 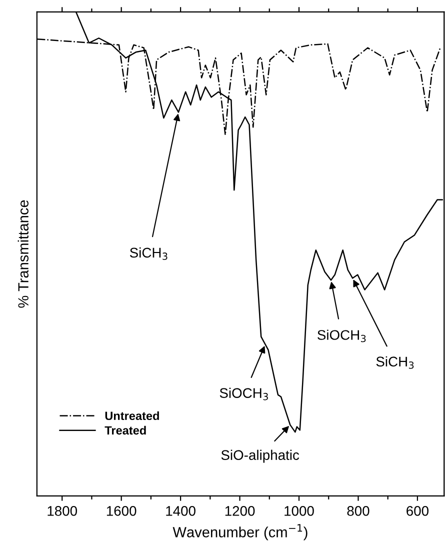 I want to click on x-tick-label: 1400, so click(x=181, y=511).